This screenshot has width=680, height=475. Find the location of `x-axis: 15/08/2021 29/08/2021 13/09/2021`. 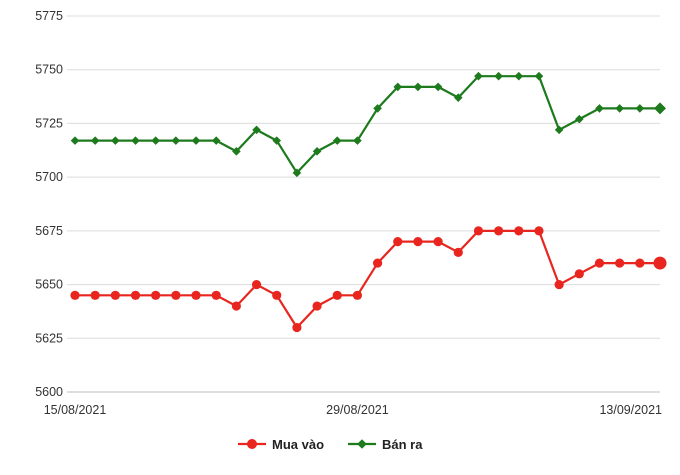

x-axis: 15/08/2021 29/08/2021 13/09/2021 is located at coordinates (353, 404).